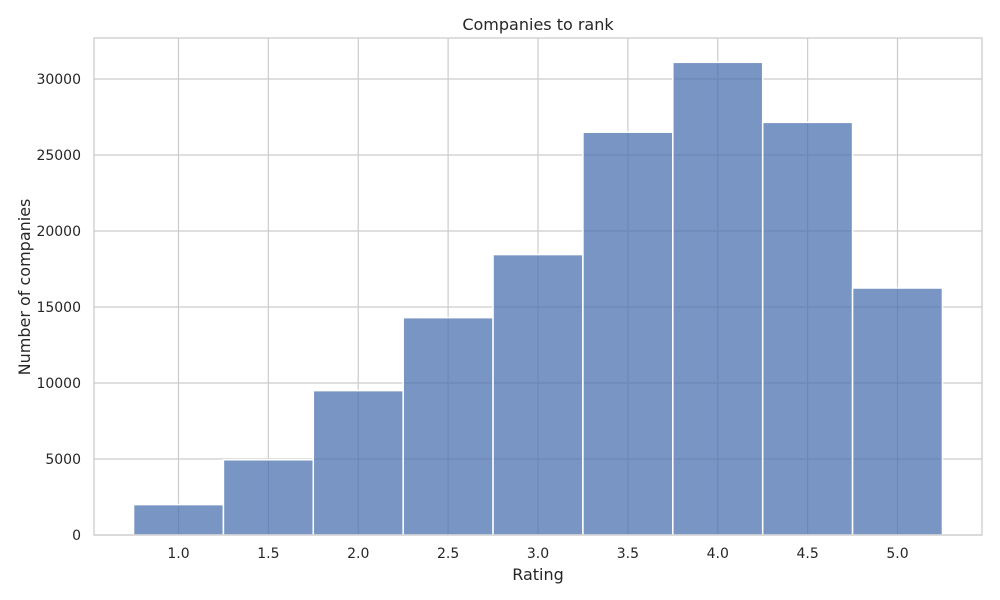 This screenshot has width=1000, height=600. What do you see at coordinates (628, 554) in the screenshot?
I see `x-tick-label: 3.5` at bounding box center [628, 554].